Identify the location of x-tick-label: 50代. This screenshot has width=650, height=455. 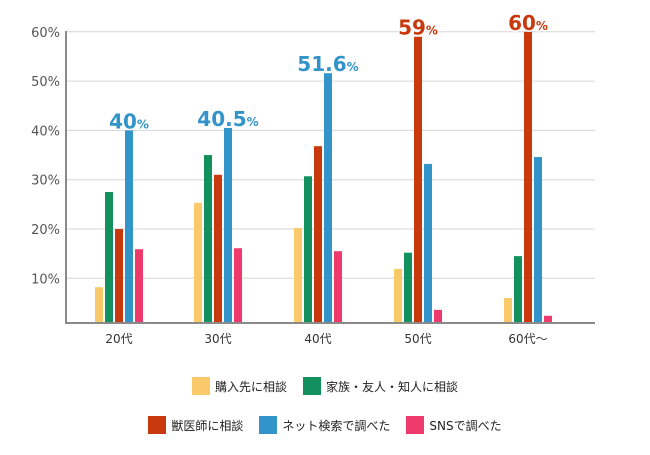
(417, 339).